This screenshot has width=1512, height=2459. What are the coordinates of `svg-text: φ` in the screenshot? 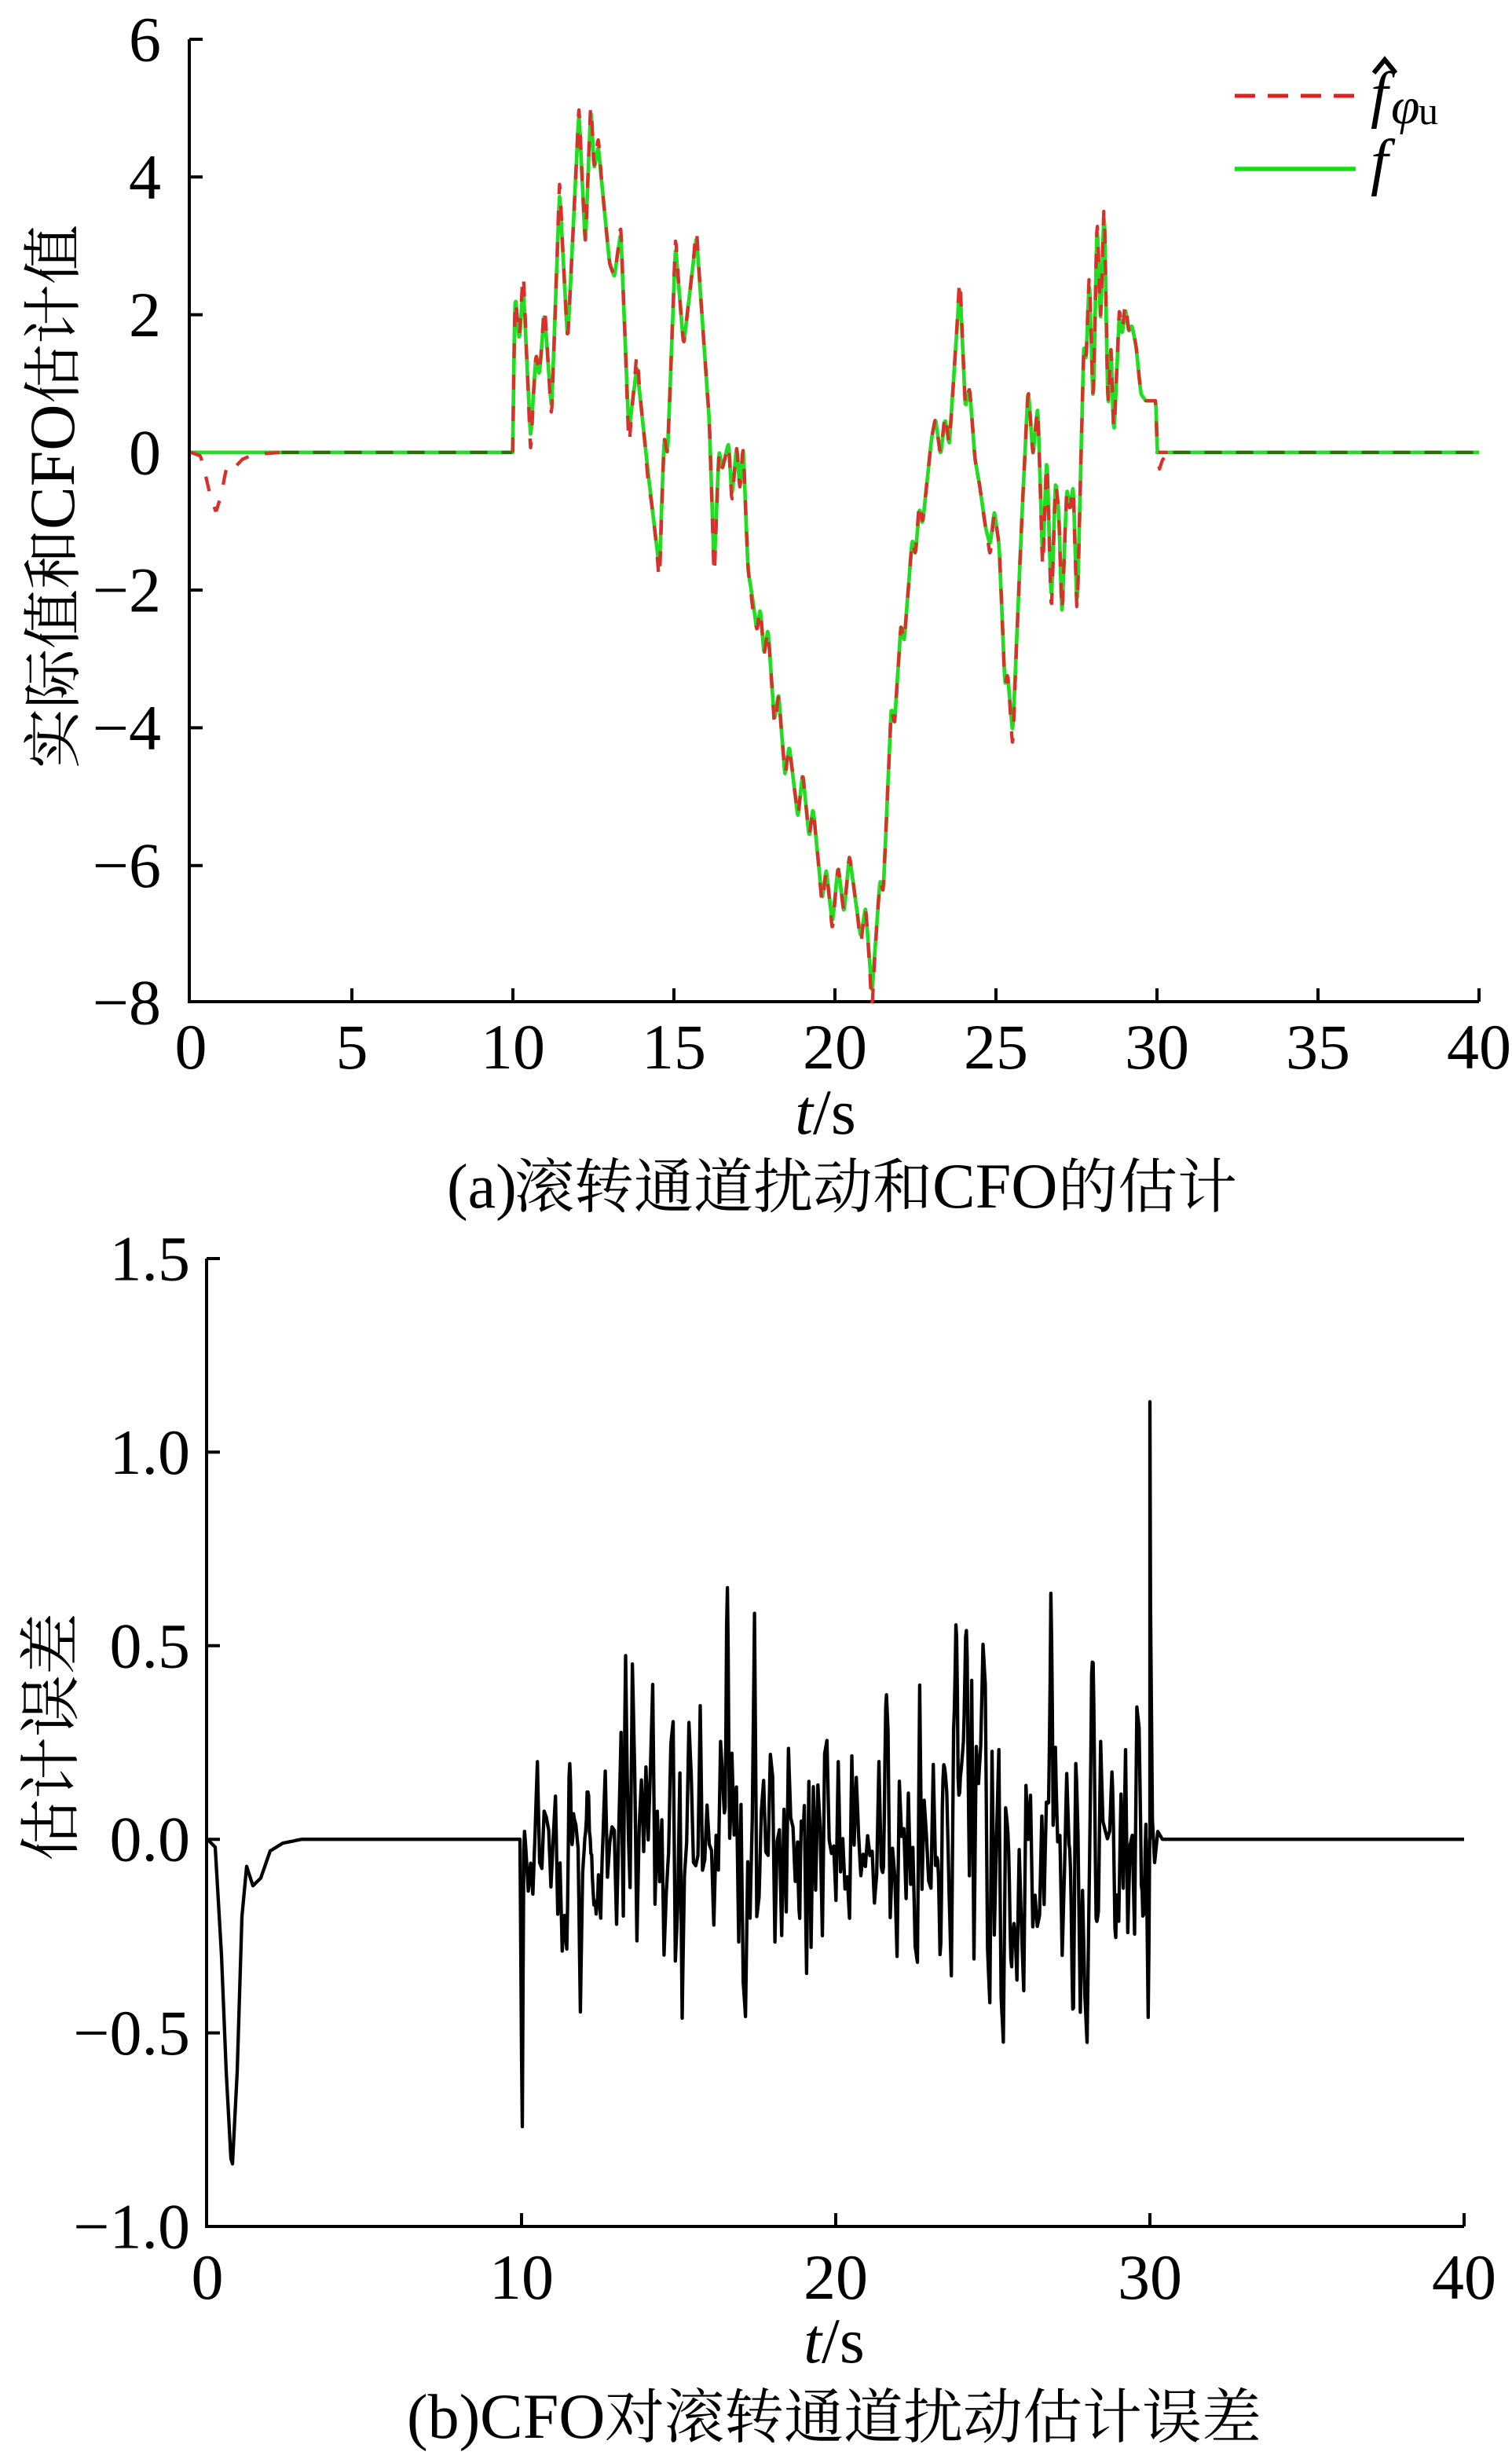 It's located at (1405, 106).